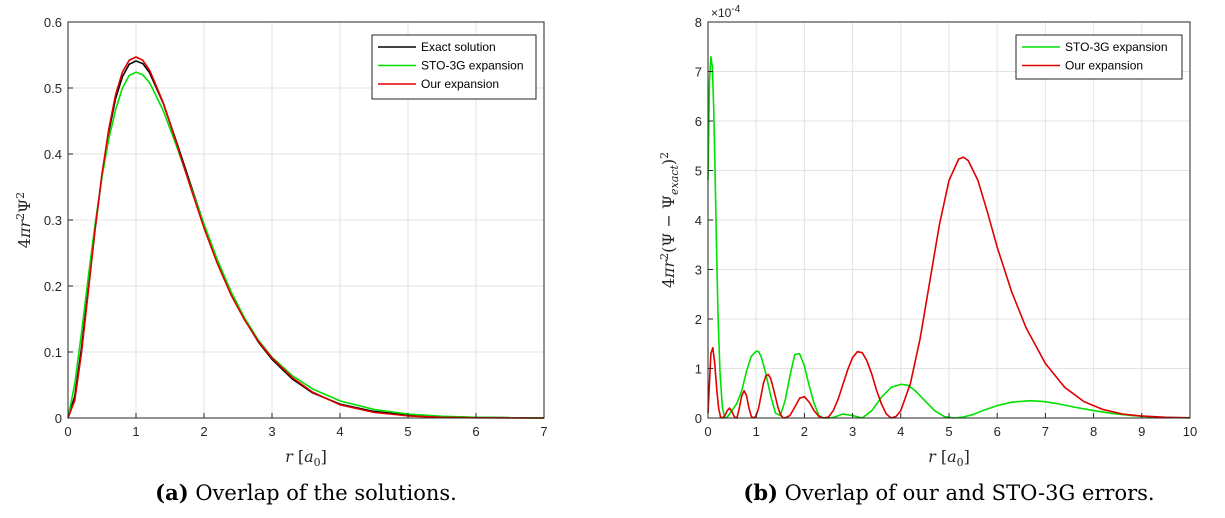 The width and height of the screenshot is (1225, 518). Describe the element at coordinates (1190, 431) in the screenshot. I see `x-tick-label: 10` at that location.